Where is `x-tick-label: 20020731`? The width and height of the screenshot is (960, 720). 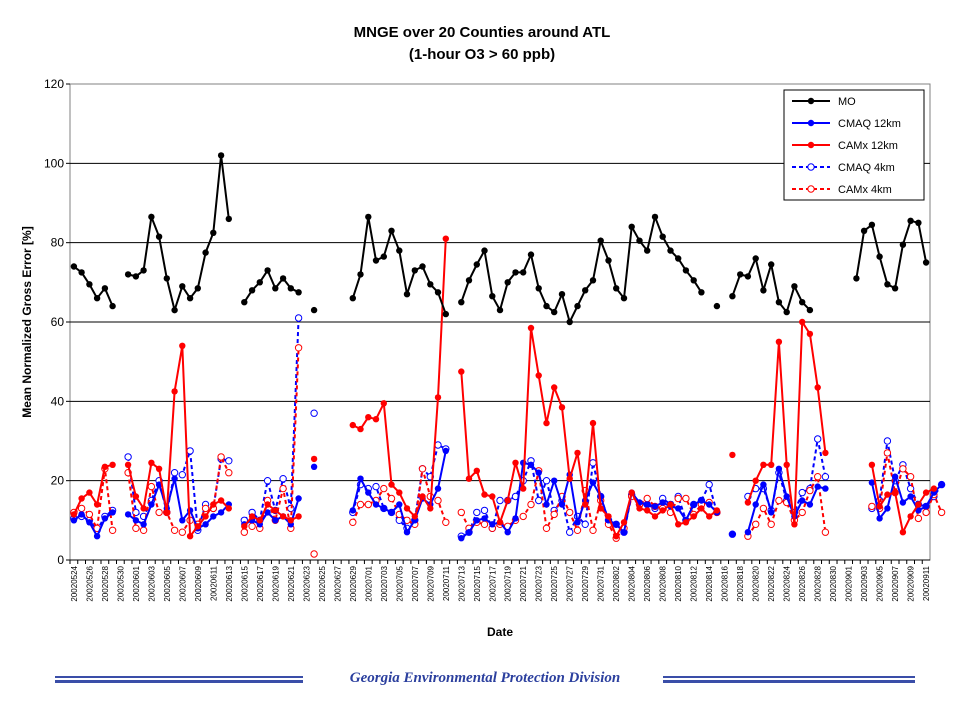 x-tick-label: 20020731 is located at coordinates (601, 583).